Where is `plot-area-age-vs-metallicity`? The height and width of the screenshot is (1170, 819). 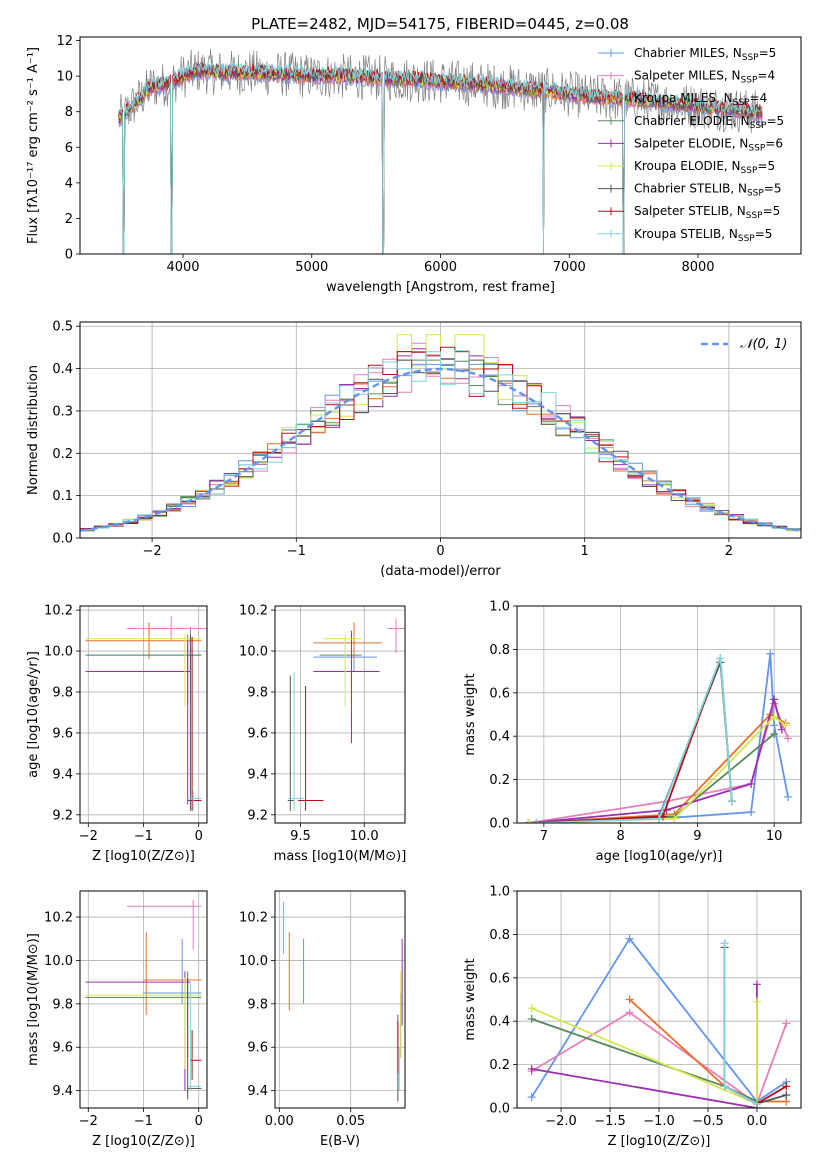 plot-area-age-vs-metallicity is located at coordinates (143, 714).